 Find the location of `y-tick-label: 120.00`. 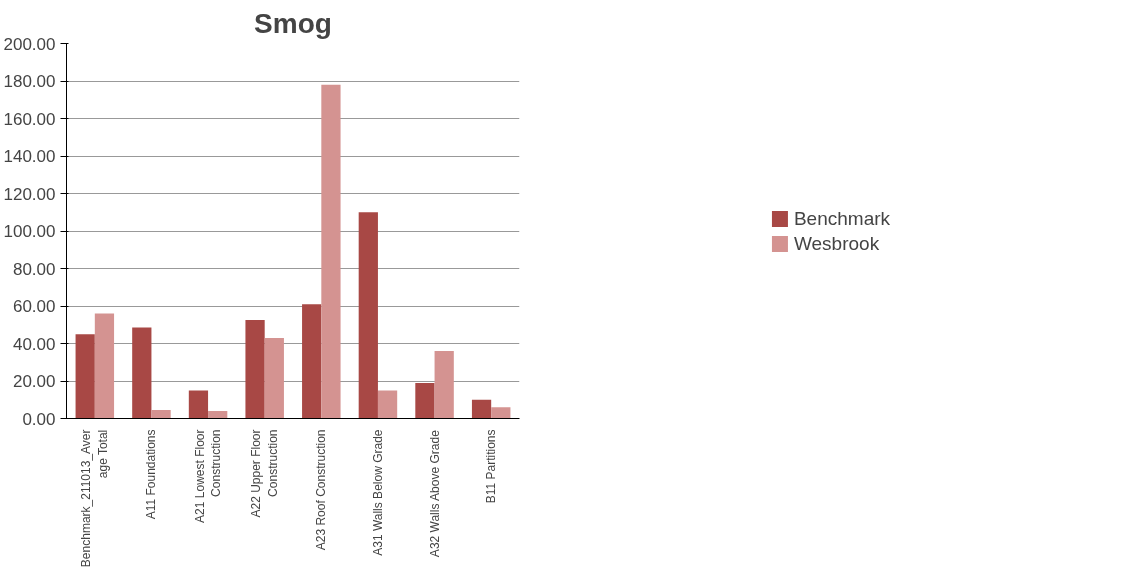

y-tick-label: 120.00 is located at coordinates (29, 194).